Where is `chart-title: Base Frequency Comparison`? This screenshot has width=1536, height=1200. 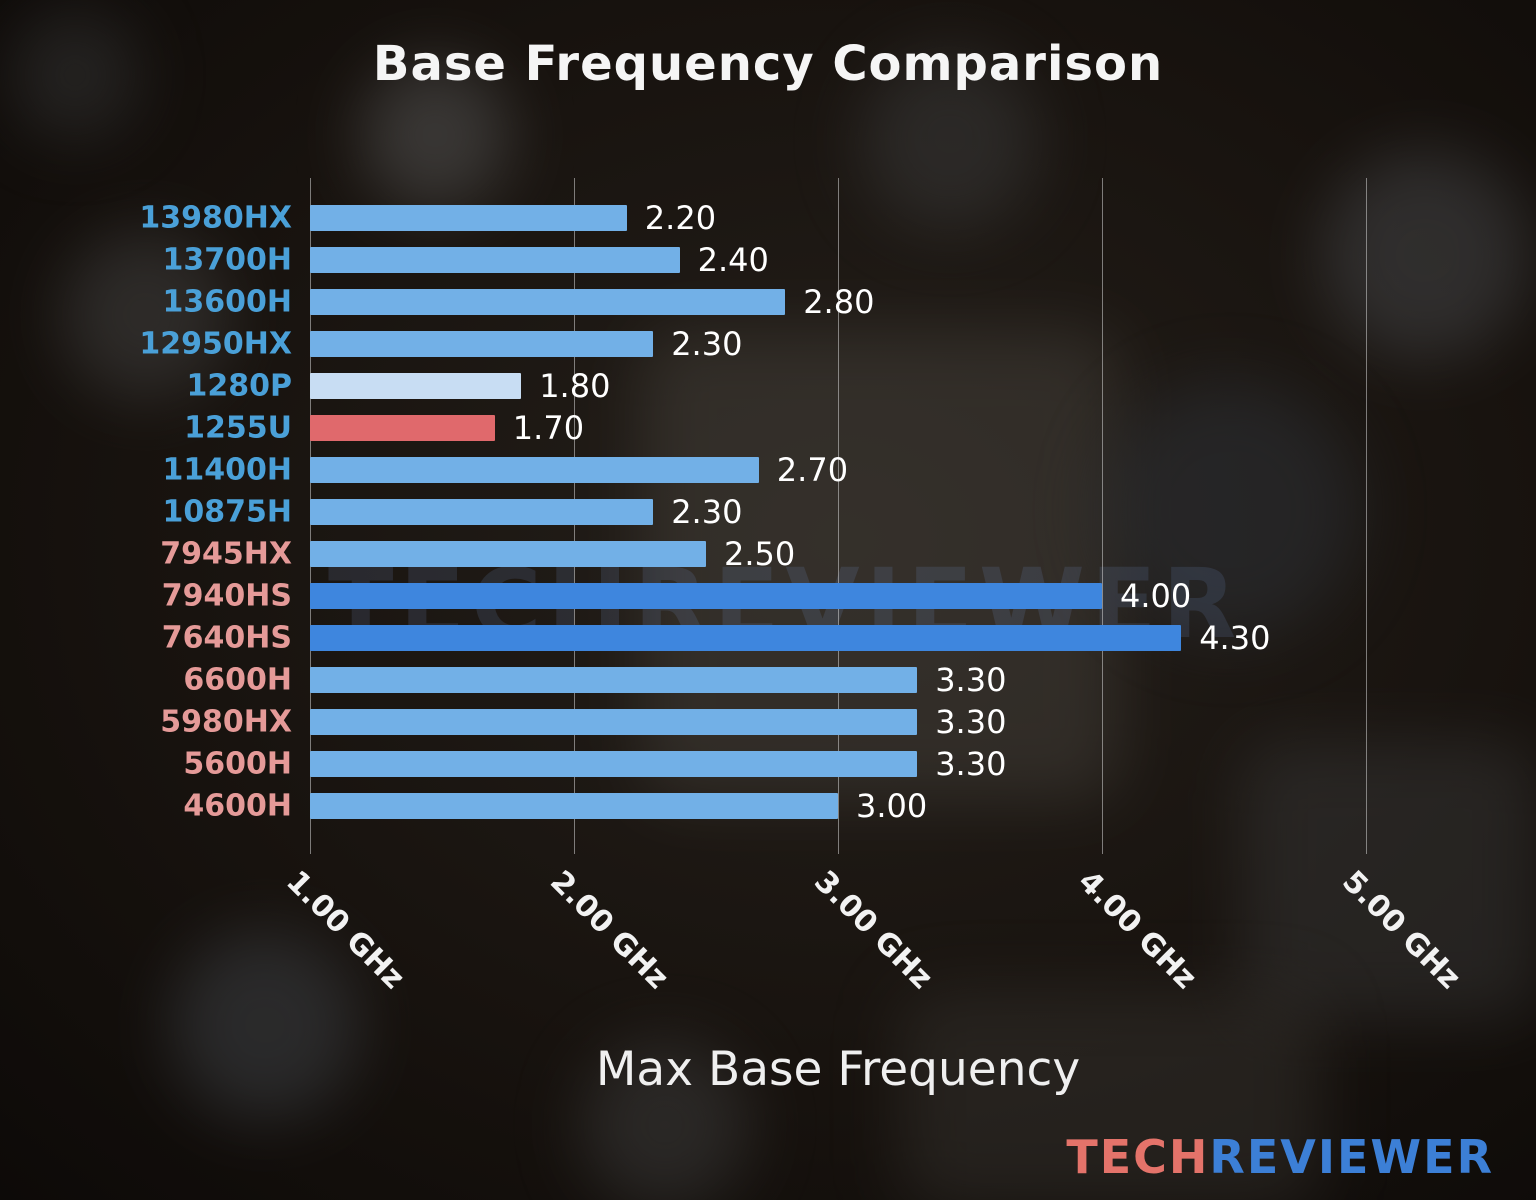
chart-title: Base Frequency Comparison is located at coordinates (768, 64).